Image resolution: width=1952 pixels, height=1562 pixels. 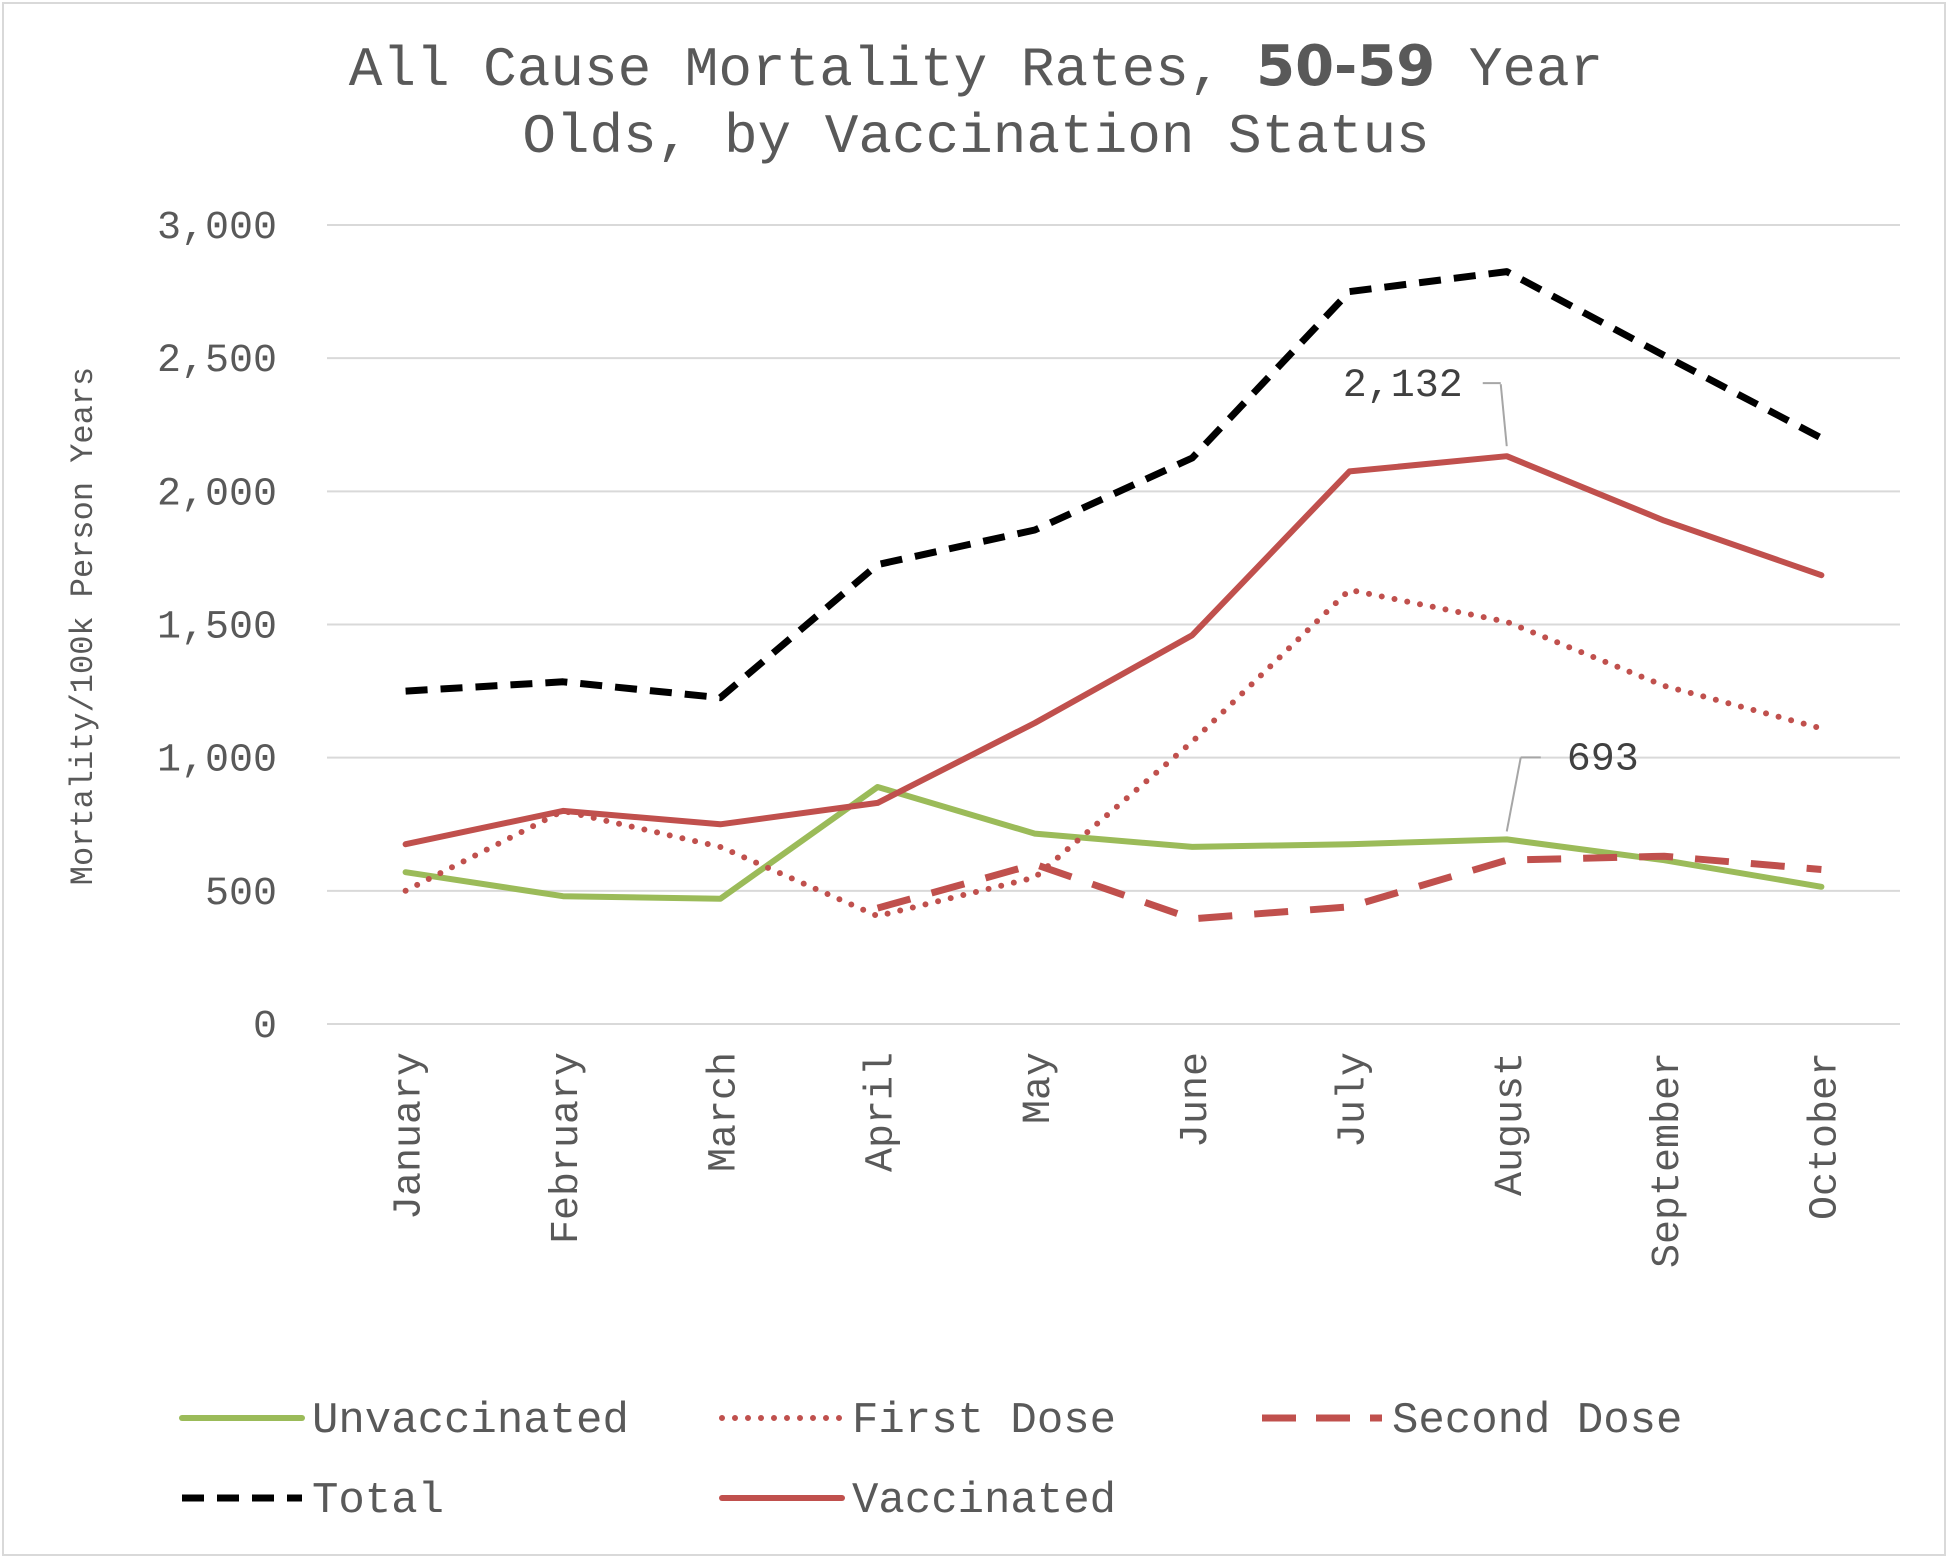 I want to click on y-tick-0: 0, so click(x=265, y=1027).